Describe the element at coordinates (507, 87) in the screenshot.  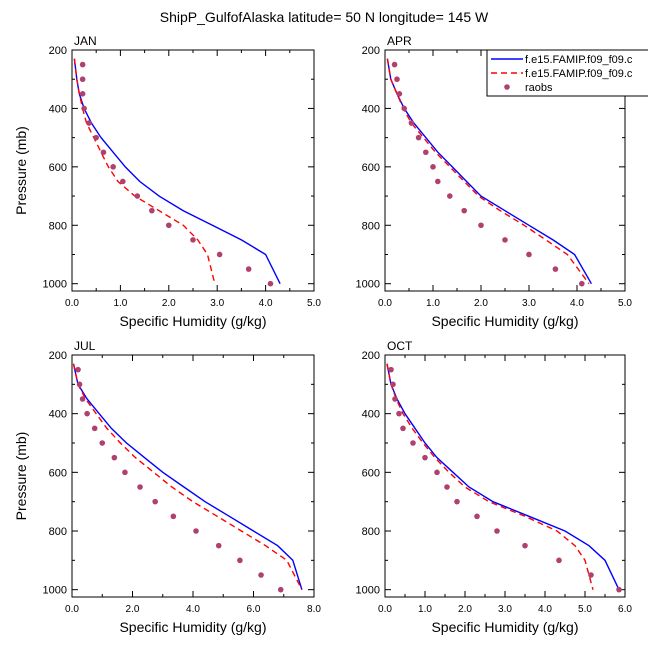
I see `legend-swatch-raobs` at that location.